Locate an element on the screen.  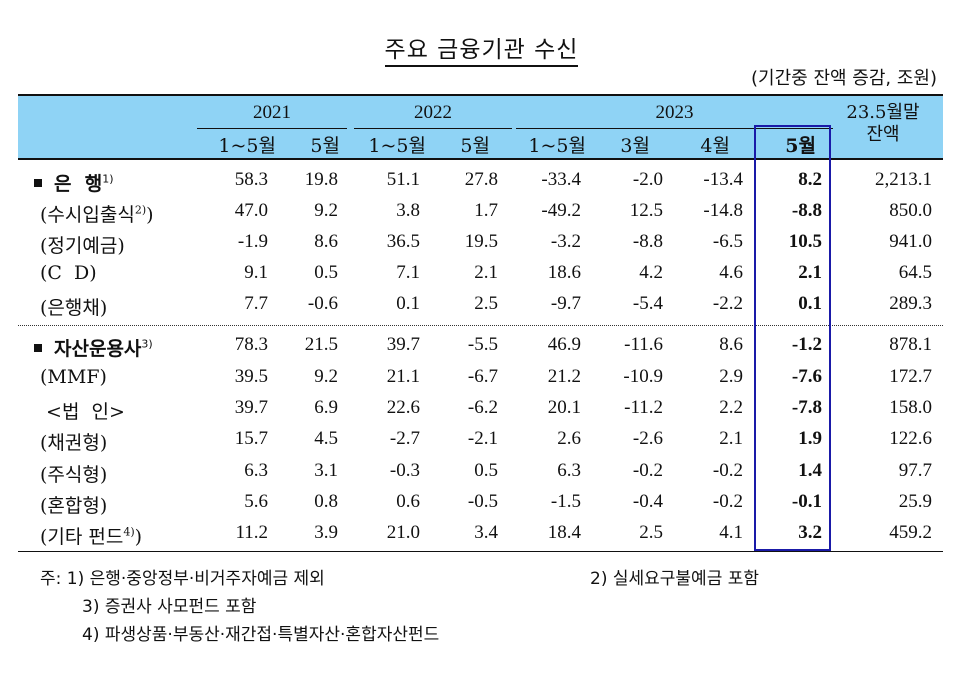
value-cell: 27.8 is located at coordinates (481, 179).